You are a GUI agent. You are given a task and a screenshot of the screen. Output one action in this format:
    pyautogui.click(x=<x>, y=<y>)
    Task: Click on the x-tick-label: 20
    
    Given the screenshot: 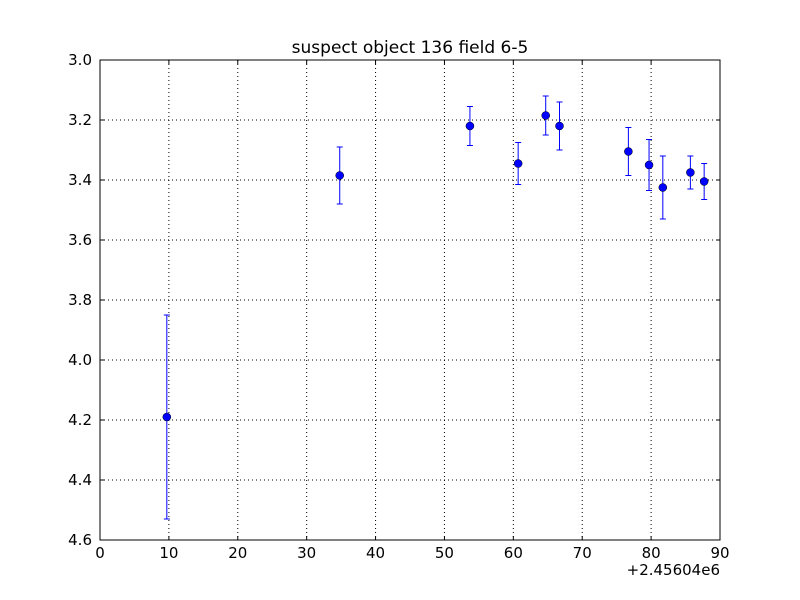 What is the action you would take?
    pyautogui.click(x=237, y=553)
    